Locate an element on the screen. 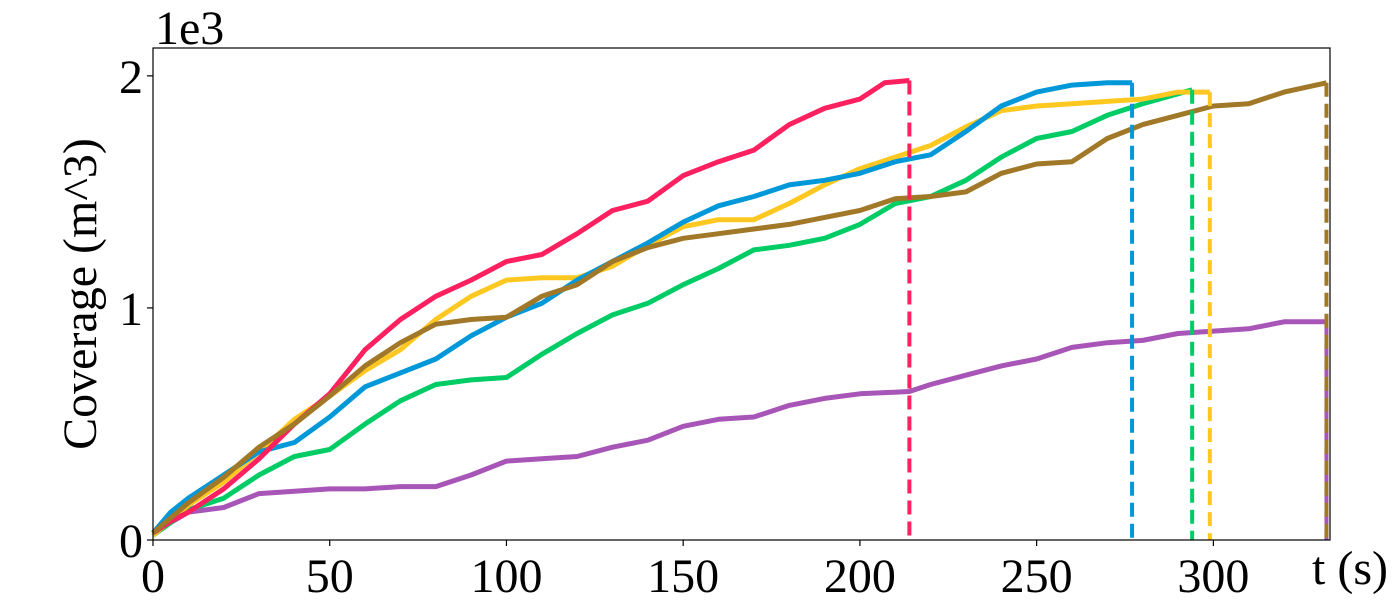 This screenshot has width=1400, height=600. x-tick-label: 300 is located at coordinates (1213, 575).